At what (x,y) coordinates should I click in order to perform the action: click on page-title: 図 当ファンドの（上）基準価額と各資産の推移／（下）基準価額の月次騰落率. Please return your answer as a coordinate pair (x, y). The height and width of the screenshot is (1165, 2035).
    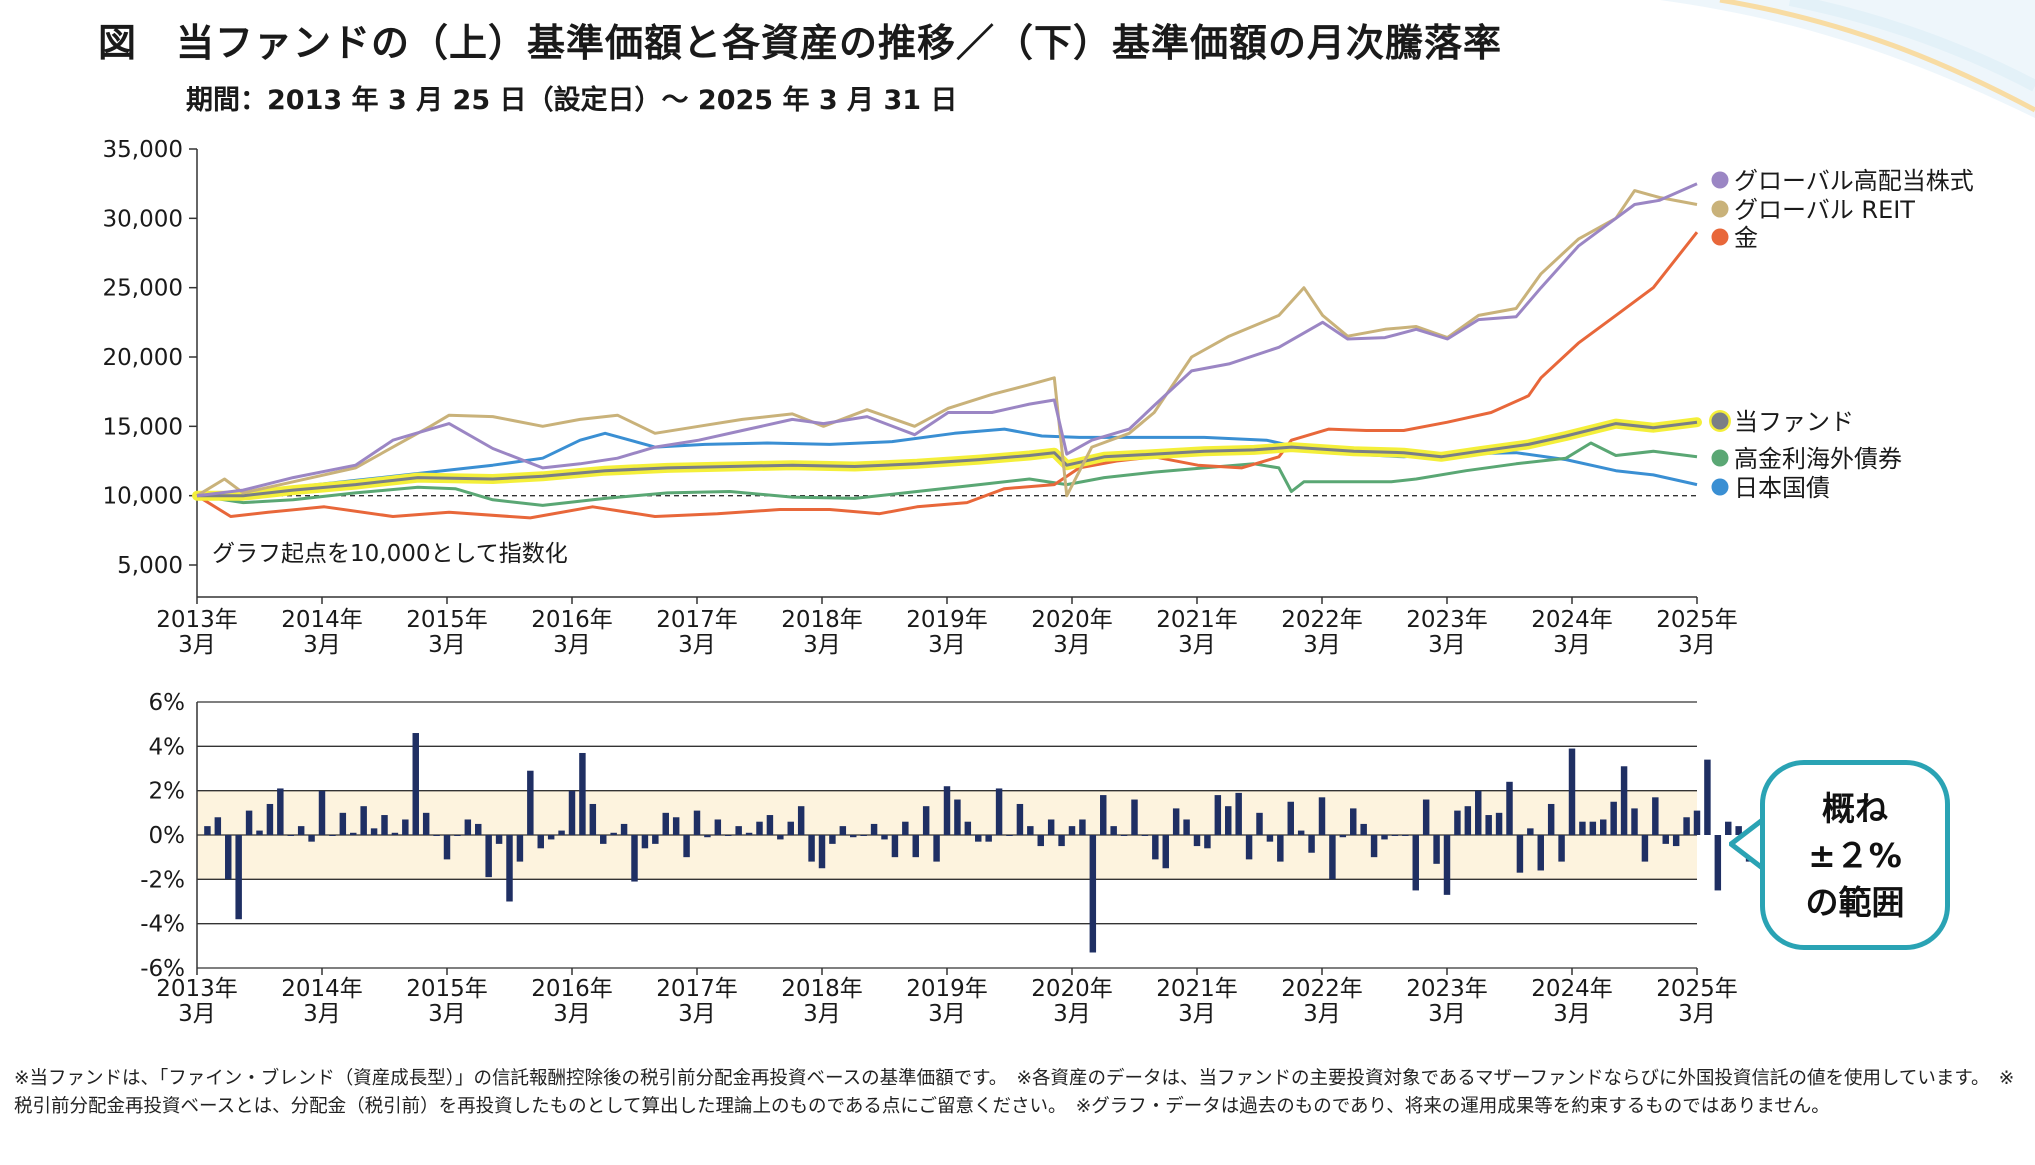
    Looking at the image, I should click on (800, 43).